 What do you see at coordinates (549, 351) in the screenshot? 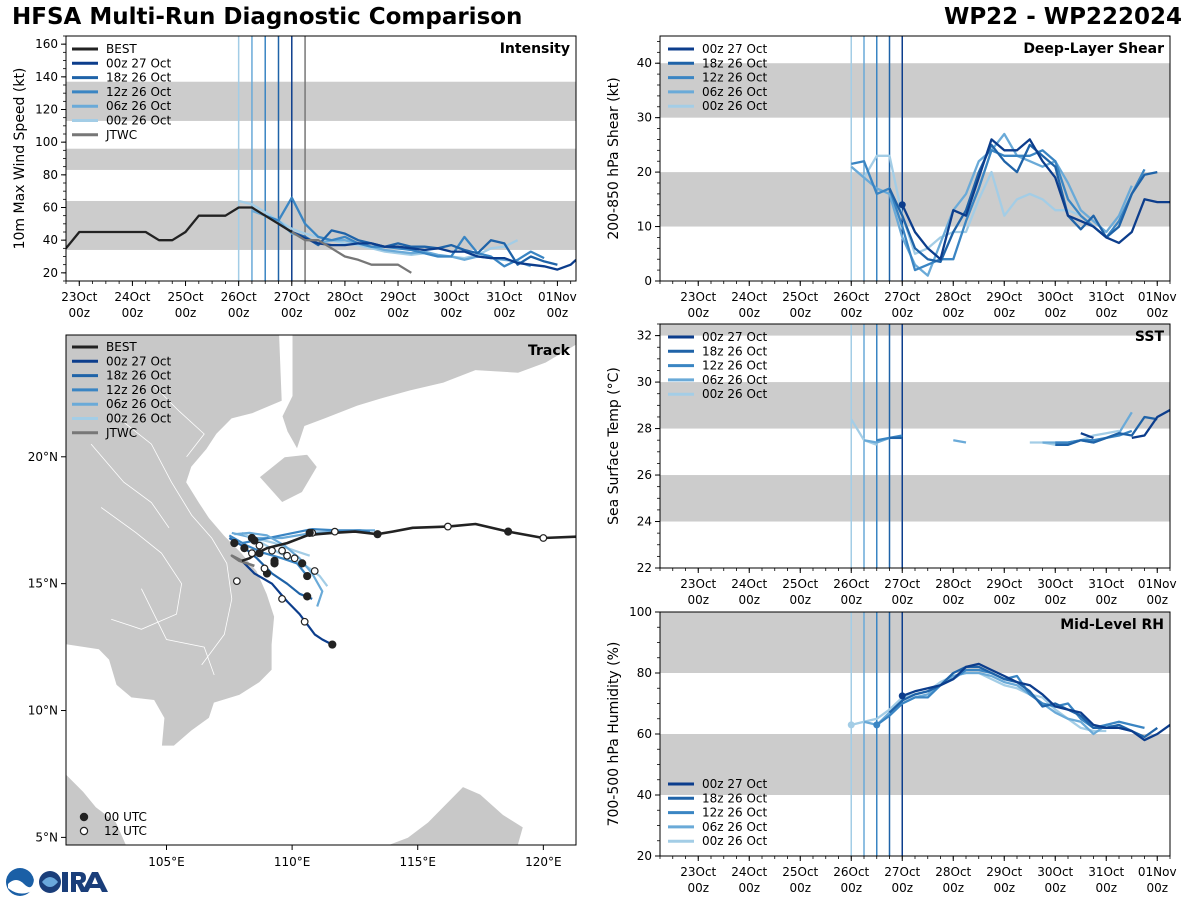
I see `chart-title: Track` at bounding box center [549, 351].